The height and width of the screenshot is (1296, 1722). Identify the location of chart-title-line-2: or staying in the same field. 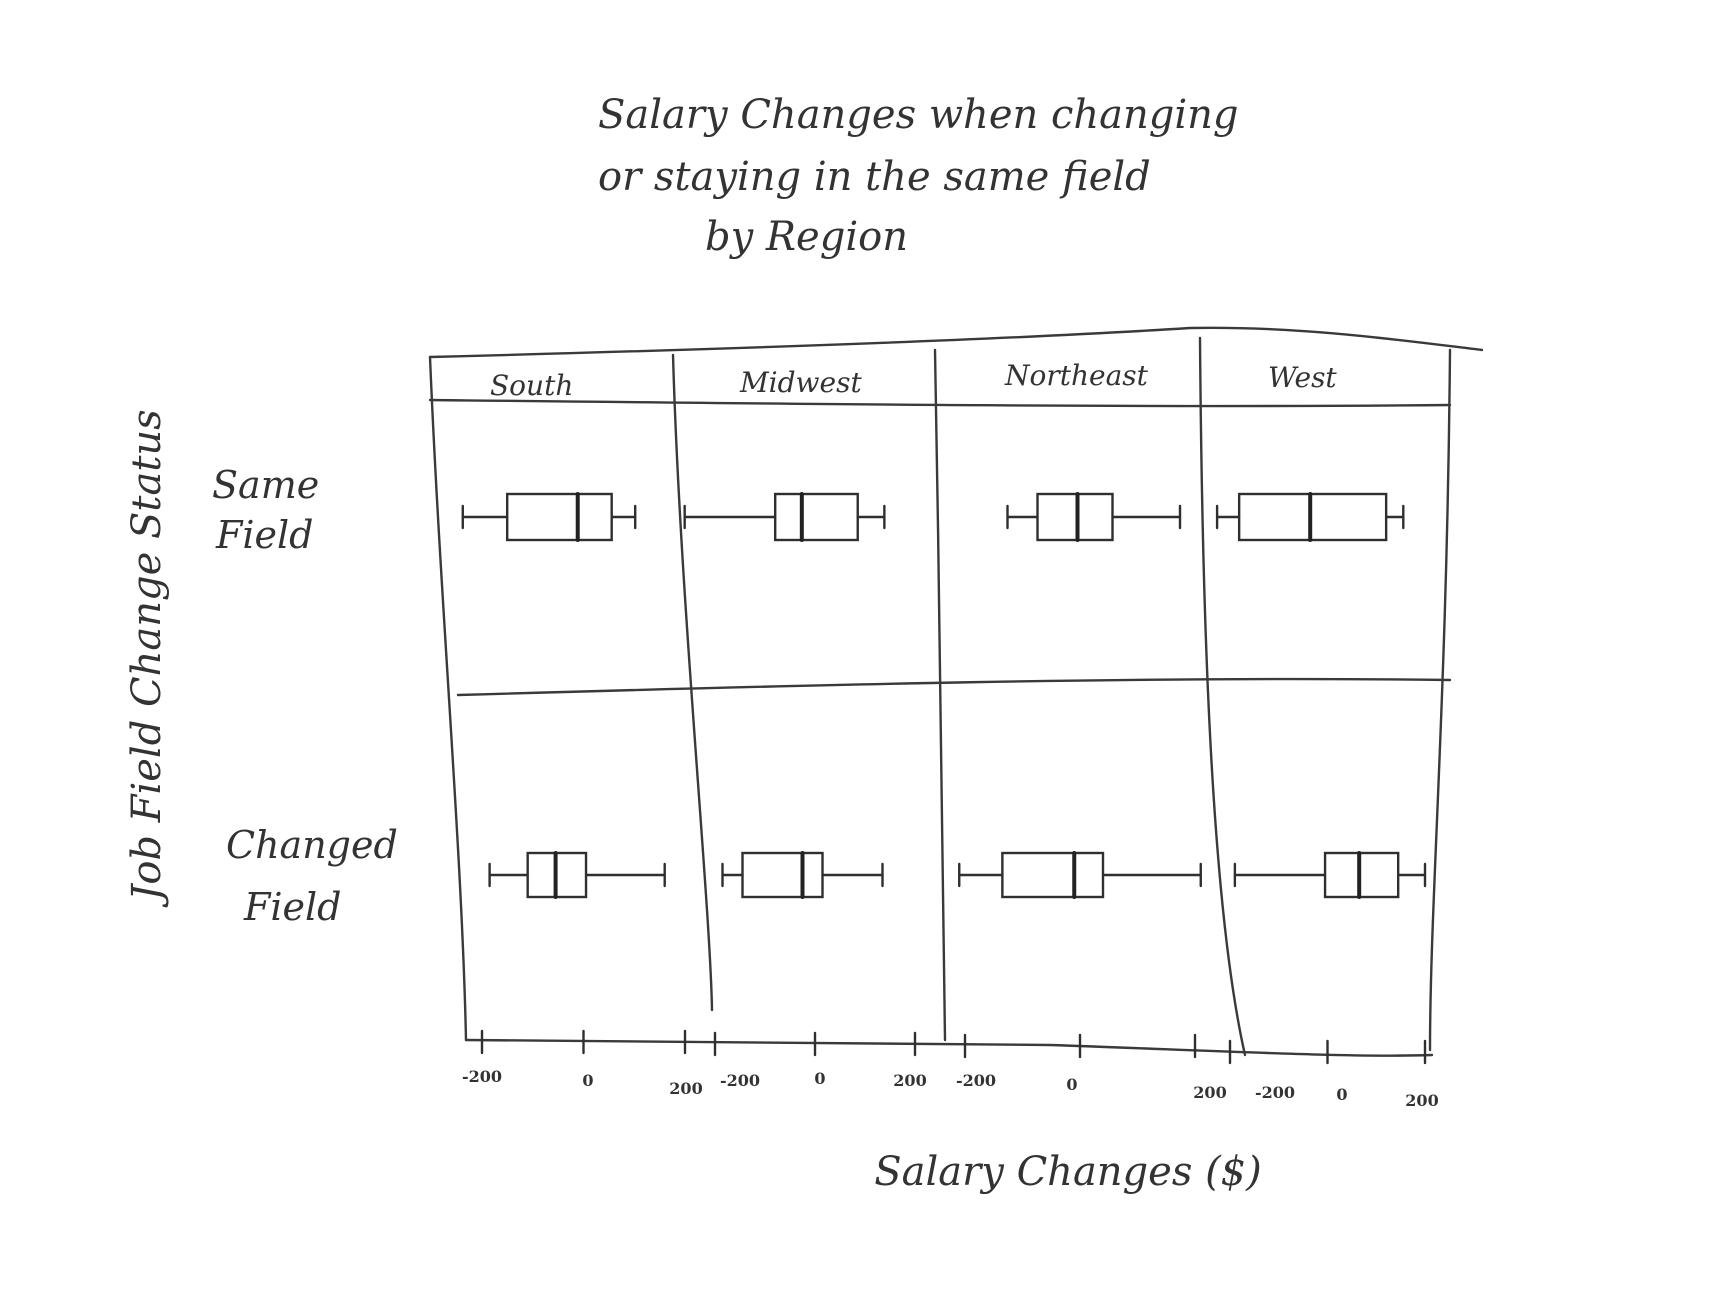
(874, 177).